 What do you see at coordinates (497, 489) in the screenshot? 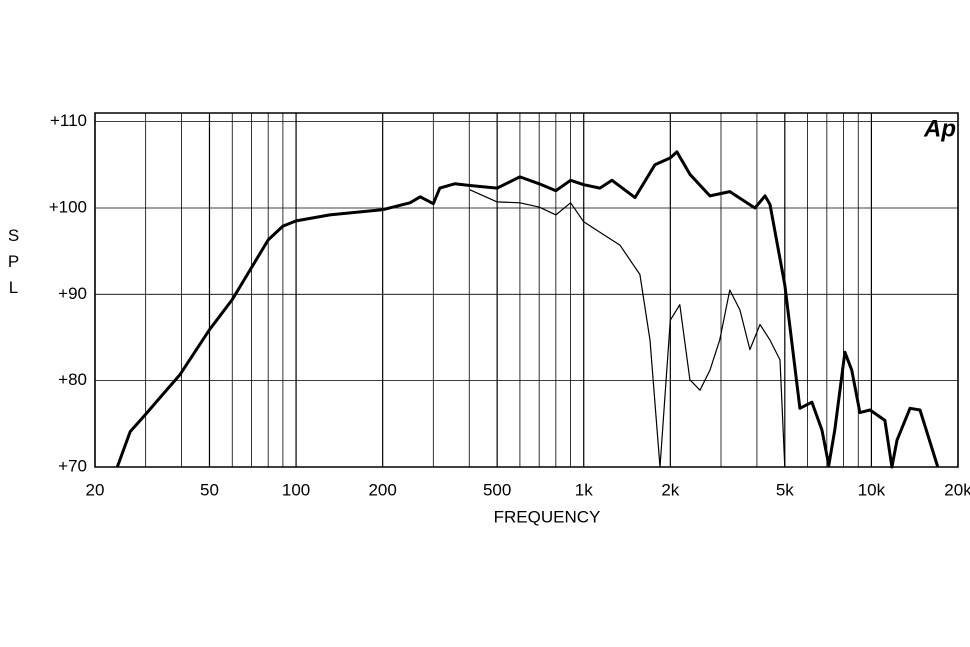
I see `x-tick-label: 500` at bounding box center [497, 489].